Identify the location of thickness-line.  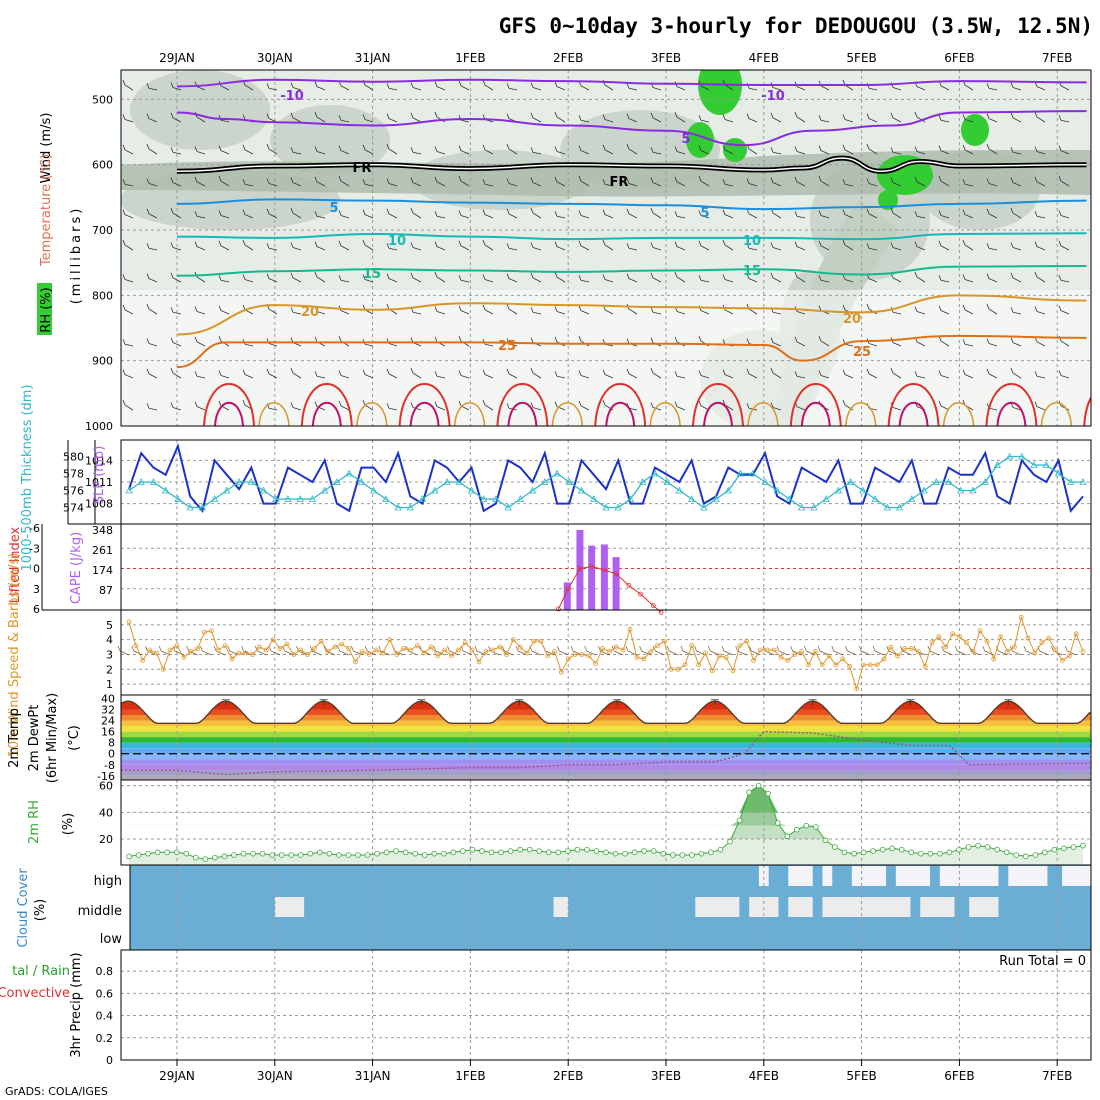
(605, 482).